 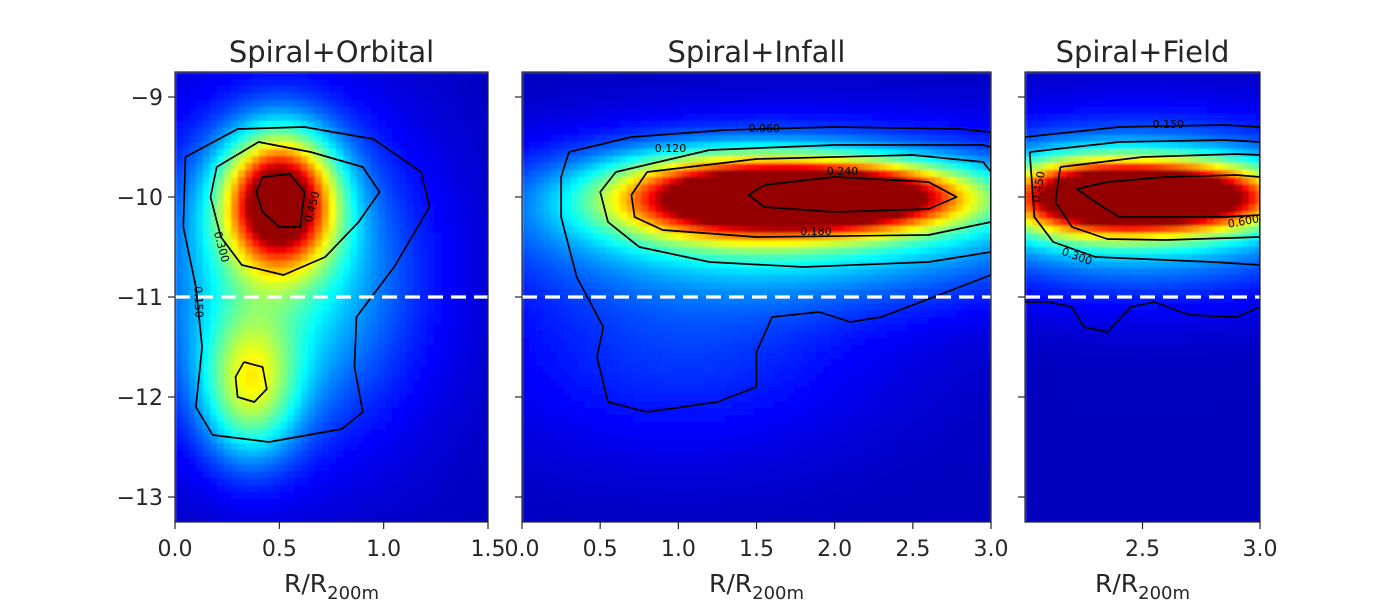 What do you see at coordinates (816, 231) in the screenshot?
I see `contour-label: 0.180` at bounding box center [816, 231].